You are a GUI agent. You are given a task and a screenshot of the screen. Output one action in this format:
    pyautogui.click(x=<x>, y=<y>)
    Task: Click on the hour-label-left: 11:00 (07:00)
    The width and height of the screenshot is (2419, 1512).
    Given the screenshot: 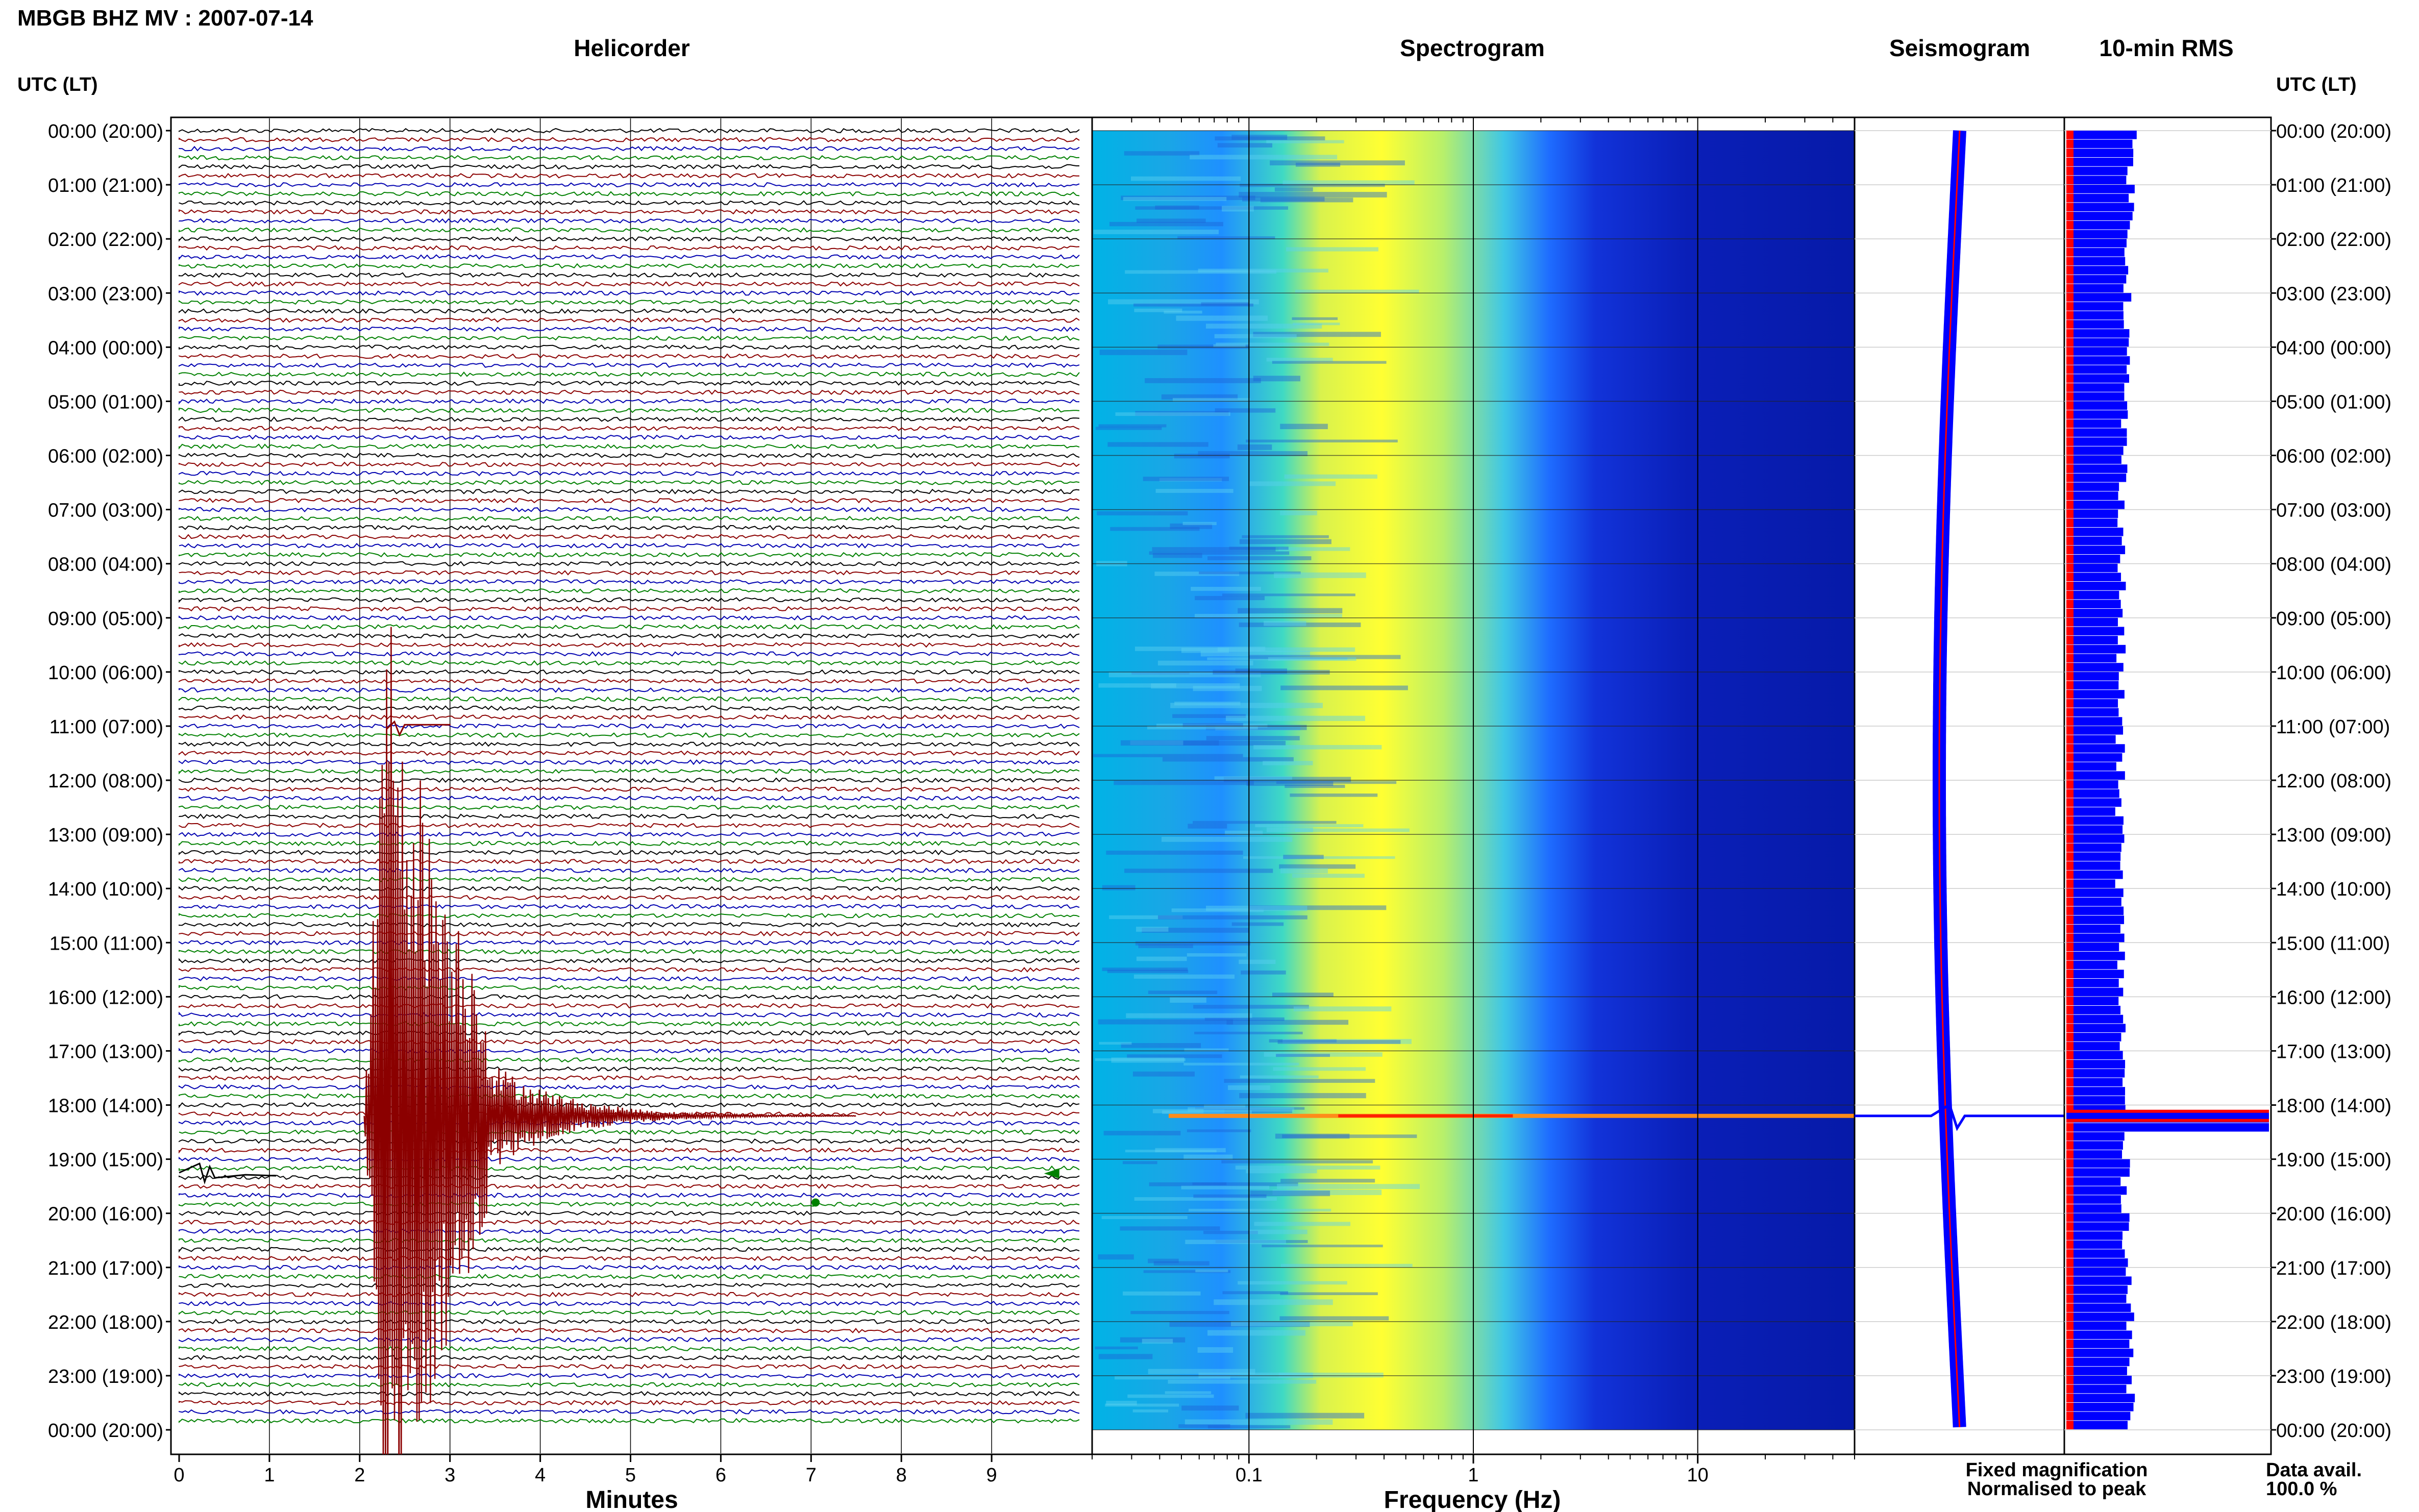 What is the action you would take?
    pyautogui.click(x=106, y=727)
    